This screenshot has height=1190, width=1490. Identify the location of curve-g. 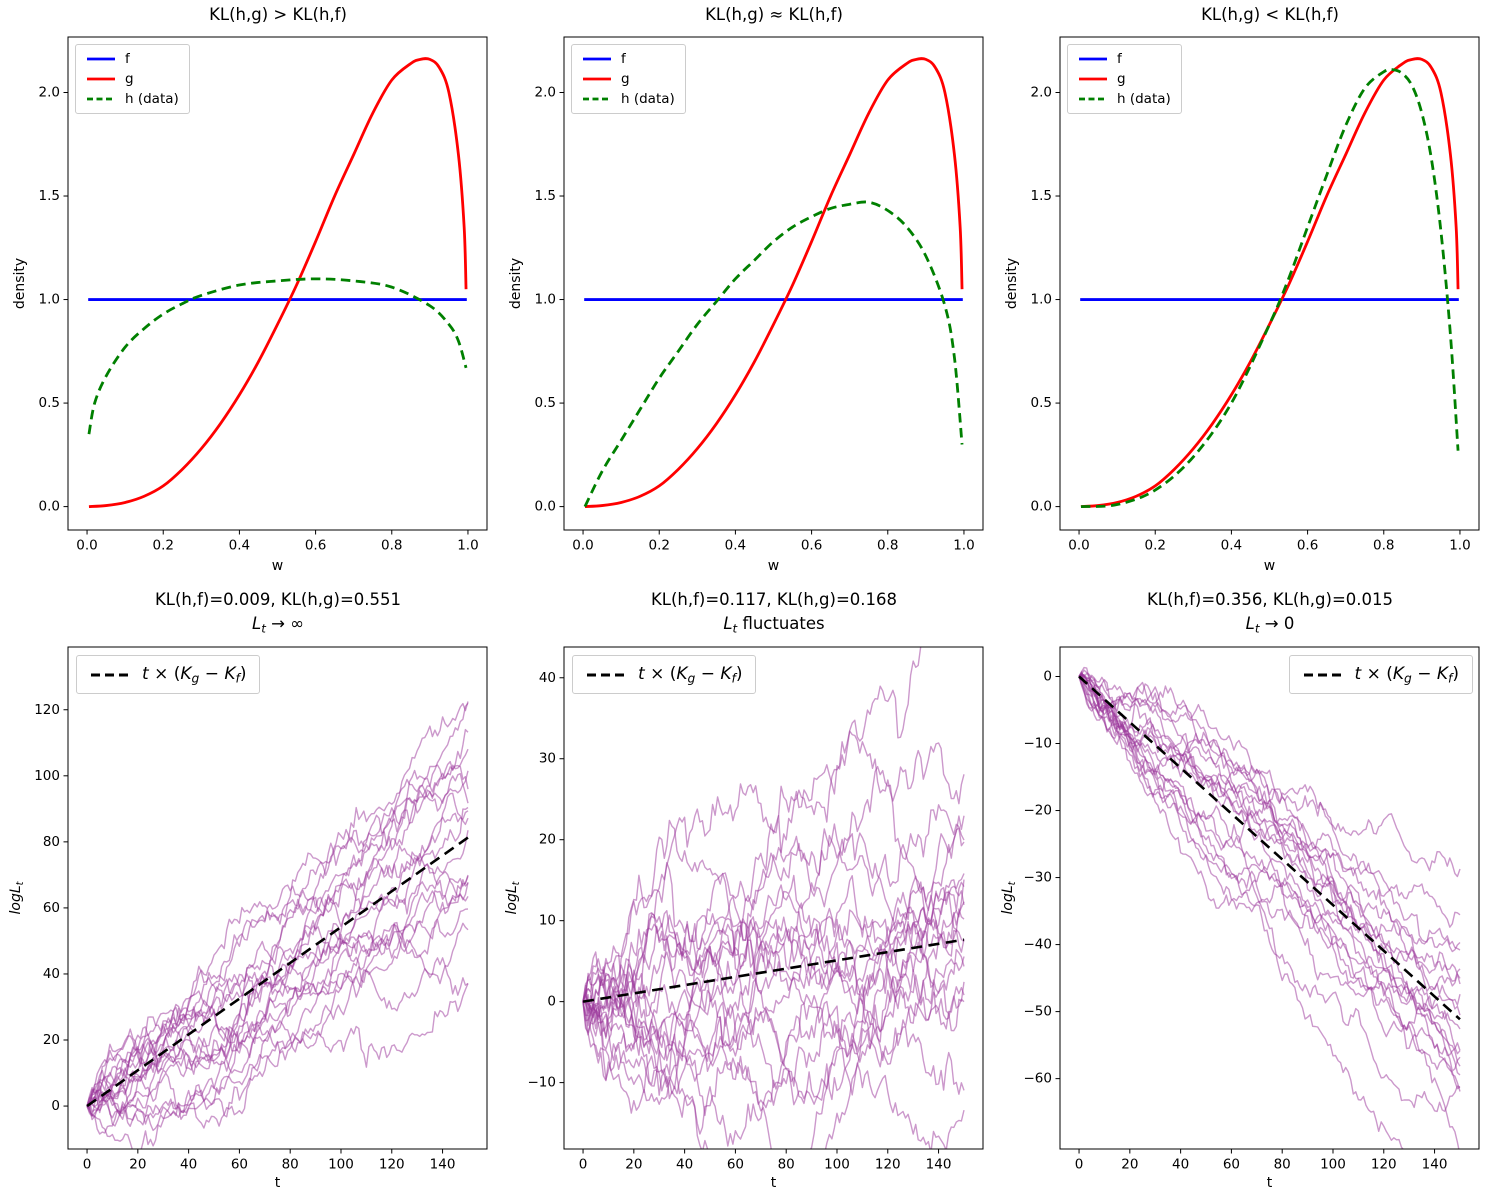
(278, 282).